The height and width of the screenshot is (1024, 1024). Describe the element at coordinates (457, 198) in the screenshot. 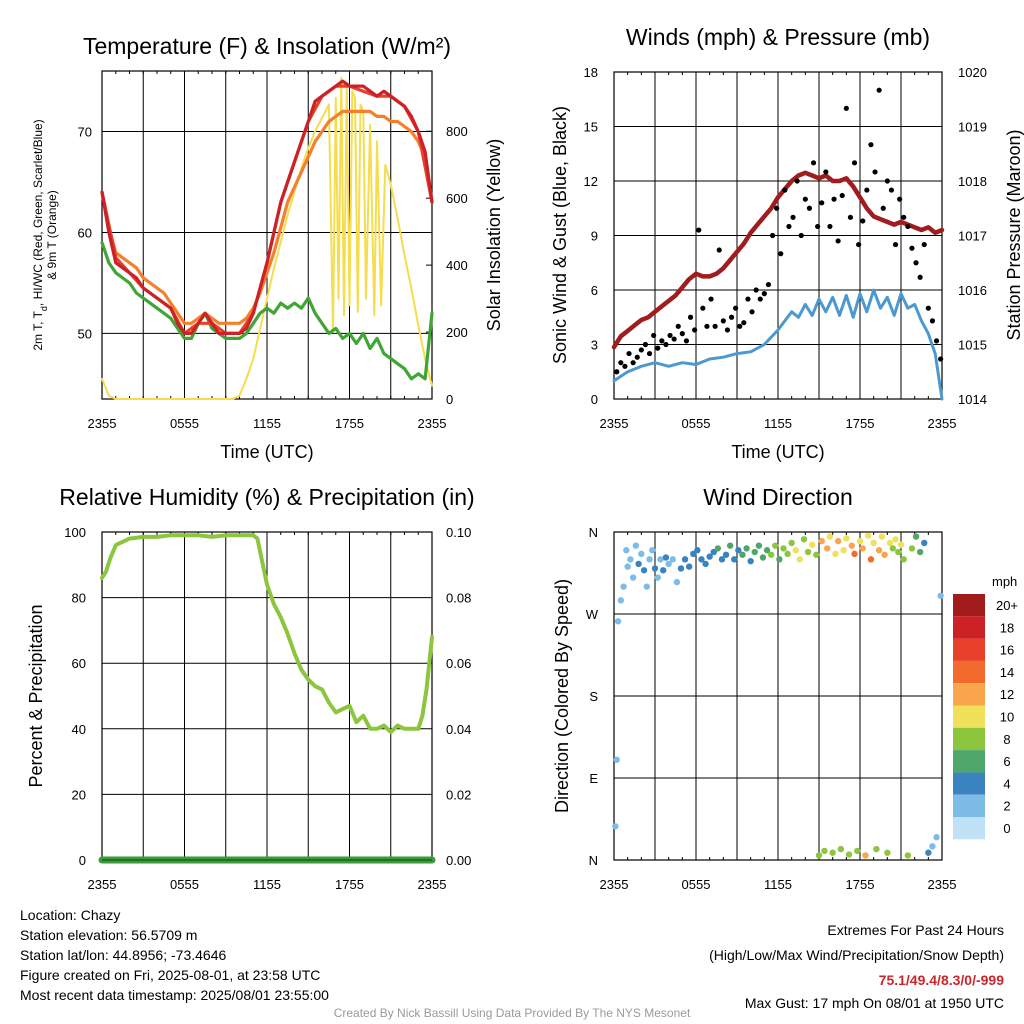

I see `y2-tick-label: 600` at that location.